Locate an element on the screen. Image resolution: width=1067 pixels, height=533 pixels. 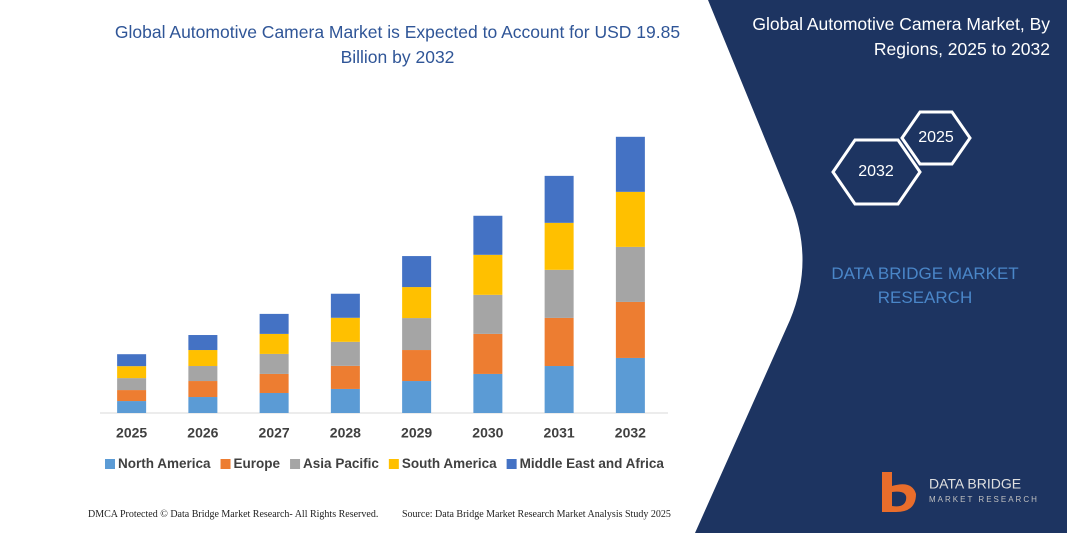
x-tick-label: 2028 is located at coordinates (345, 433).